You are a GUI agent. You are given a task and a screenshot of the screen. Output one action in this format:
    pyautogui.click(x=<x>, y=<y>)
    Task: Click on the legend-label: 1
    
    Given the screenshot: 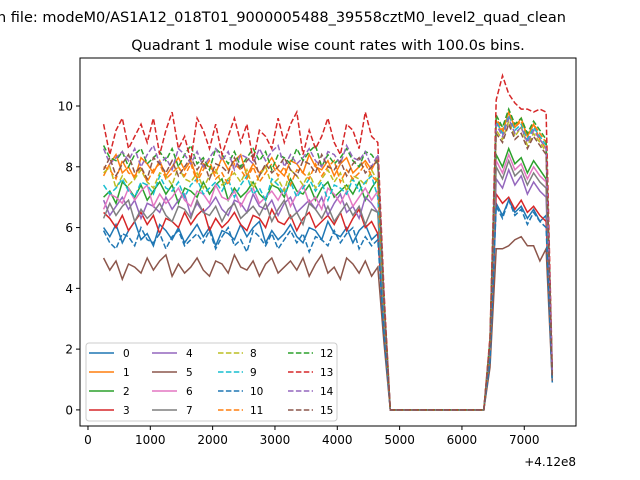 What is the action you would take?
    pyautogui.click(x=126, y=373)
    